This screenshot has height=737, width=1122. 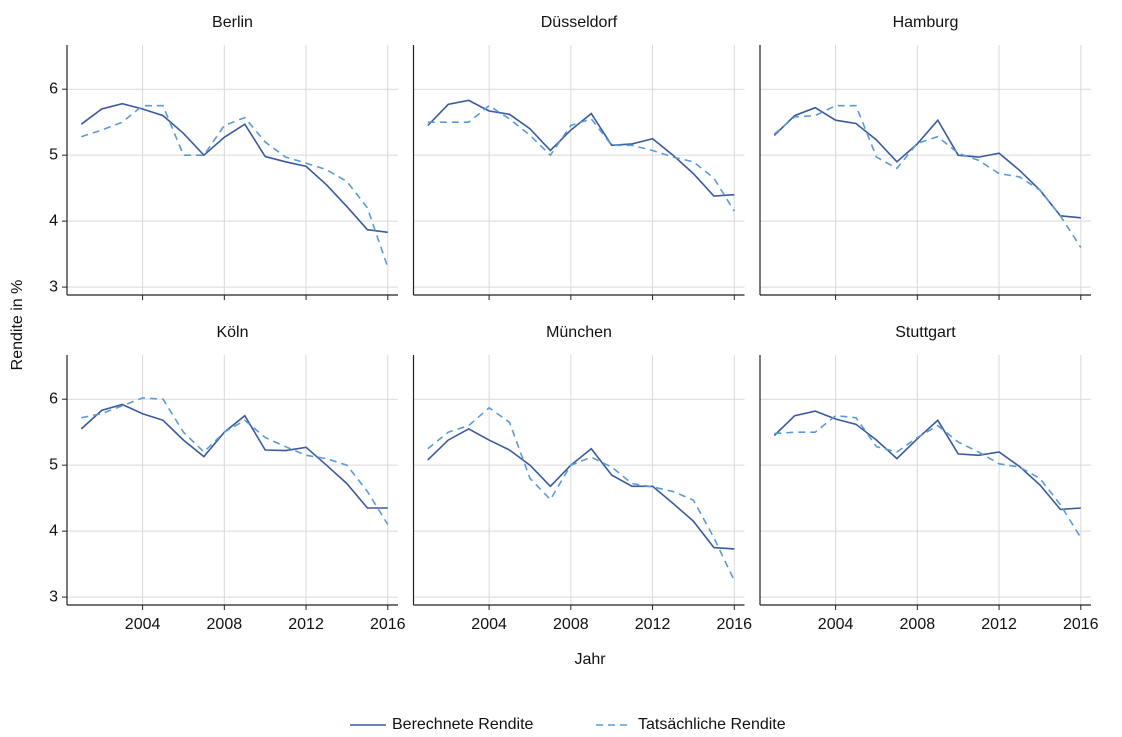 What do you see at coordinates (463, 724) in the screenshot?
I see `legend-label: Berechnete Rendite` at bounding box center [463, 724].